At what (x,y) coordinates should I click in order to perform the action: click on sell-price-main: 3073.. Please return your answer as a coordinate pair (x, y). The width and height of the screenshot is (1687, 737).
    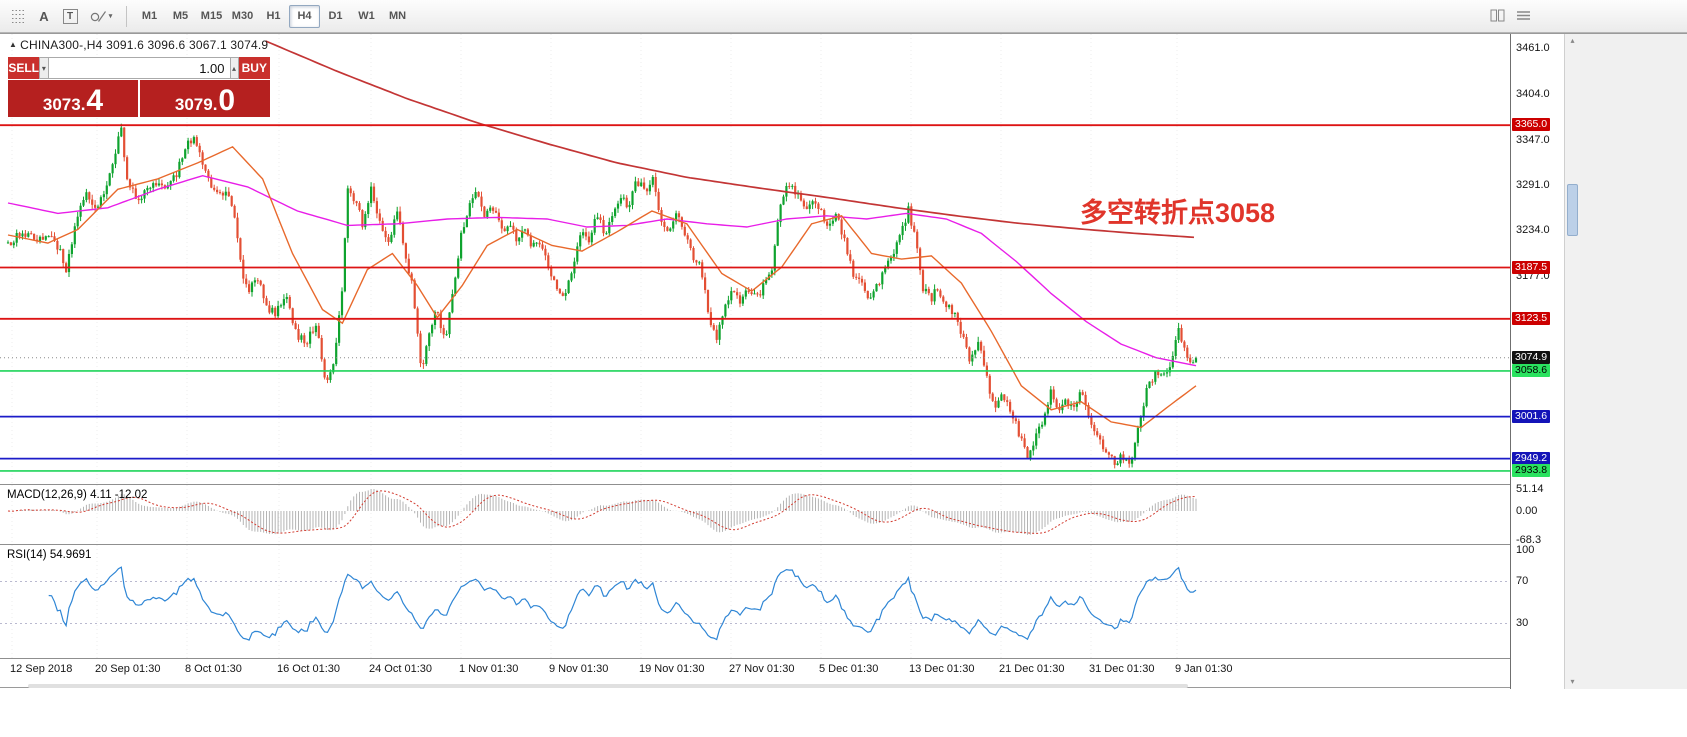
    Looking at the image, I should click on (64, 104).